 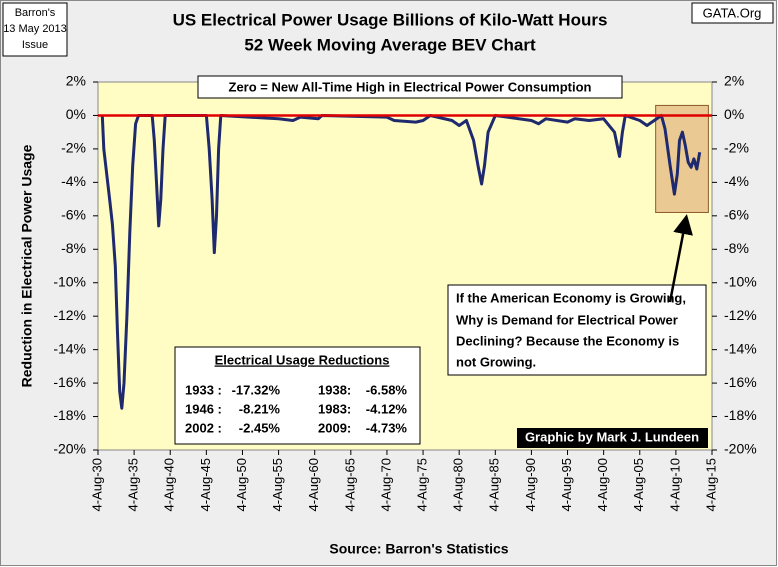 I want to click on table-cell: 1933 :, so click(x=203, y=389).